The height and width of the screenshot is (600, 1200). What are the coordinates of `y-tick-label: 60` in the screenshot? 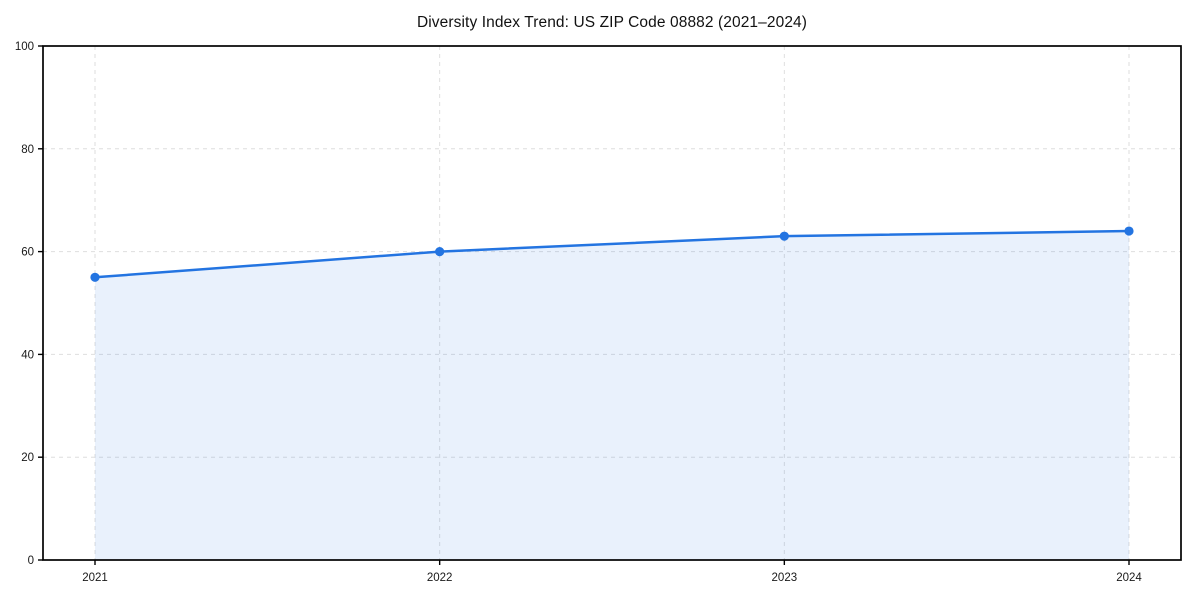 It's located at (27, 253).